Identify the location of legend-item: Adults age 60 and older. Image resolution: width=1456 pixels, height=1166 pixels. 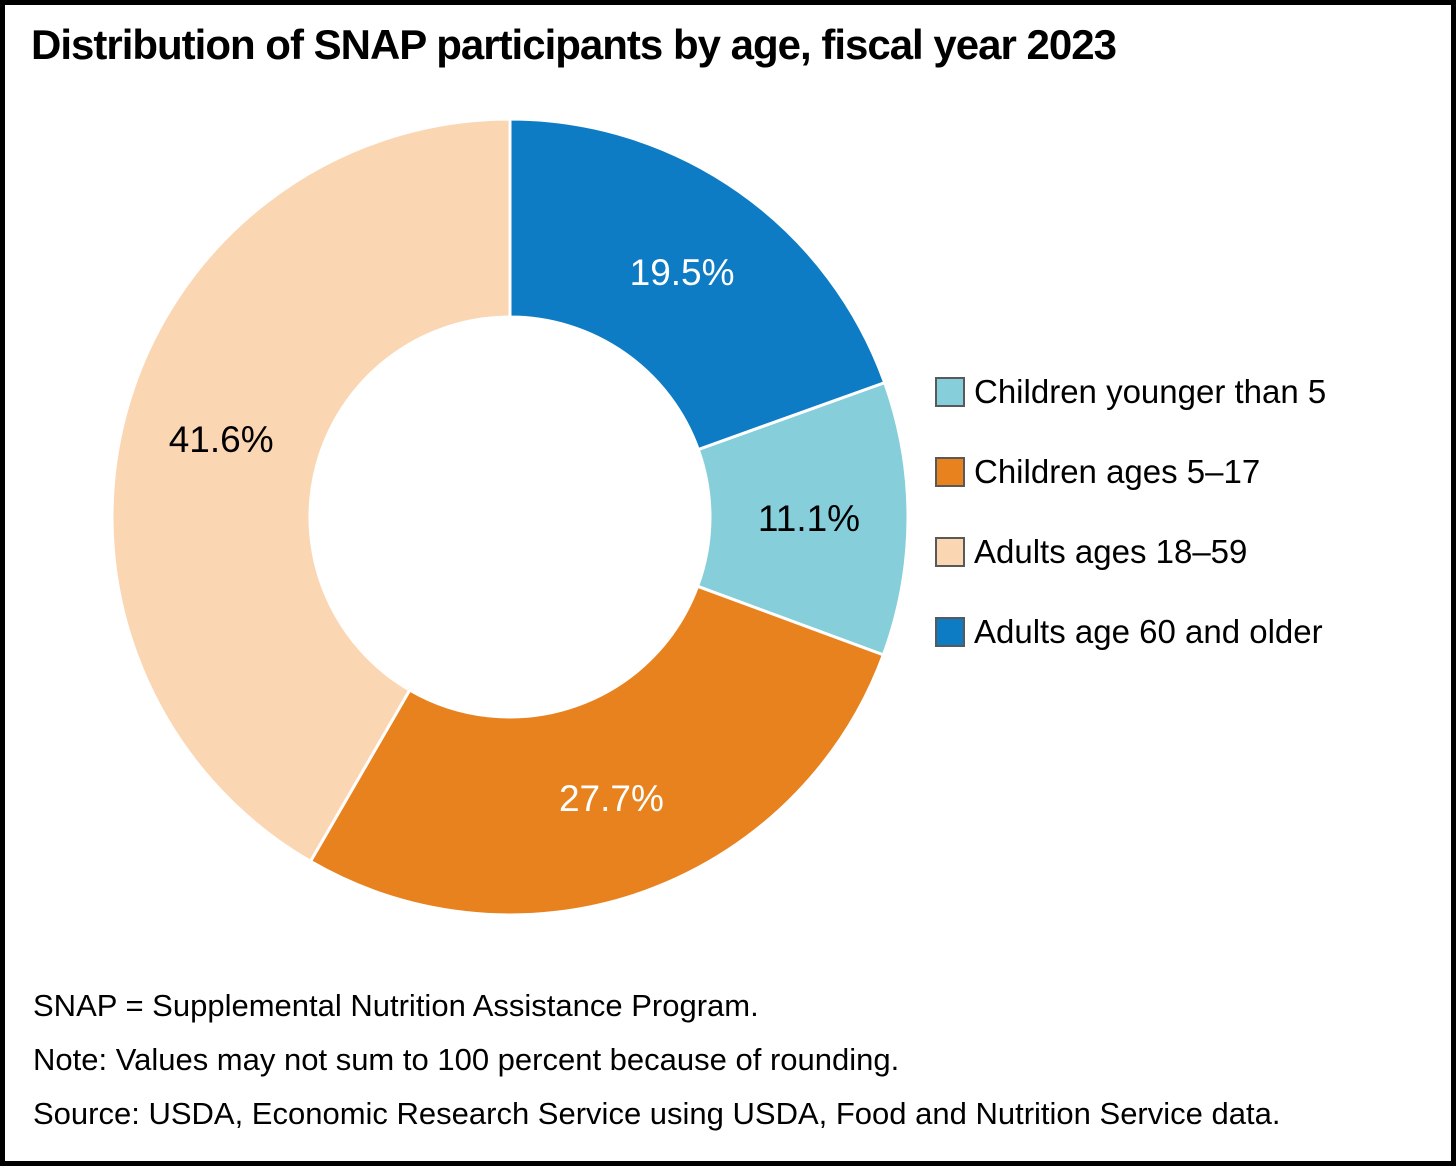
(1130, 631).